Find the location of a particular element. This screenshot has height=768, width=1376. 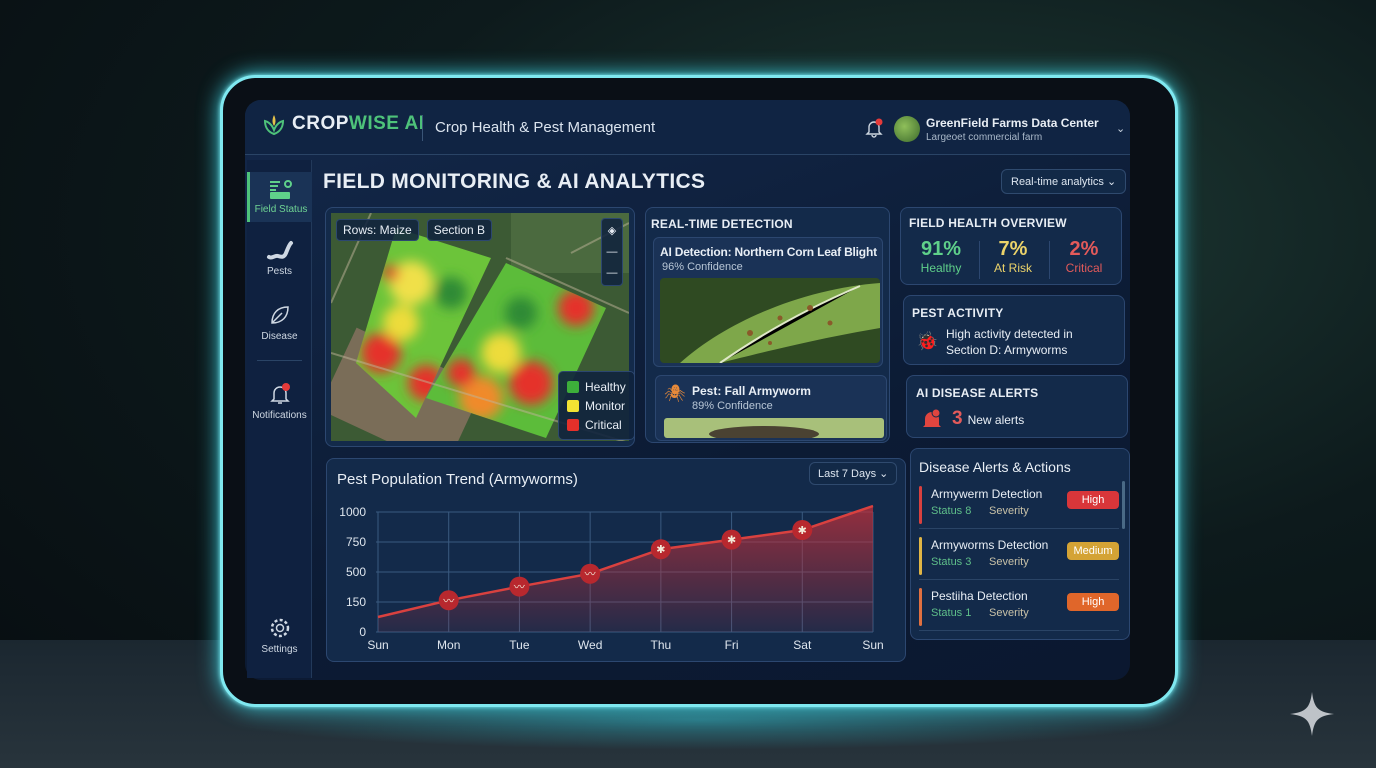

ai-disease-alerts-panel: AI DISEASE ALERTS 3 New alerts is located at coordinates (1017, 406).